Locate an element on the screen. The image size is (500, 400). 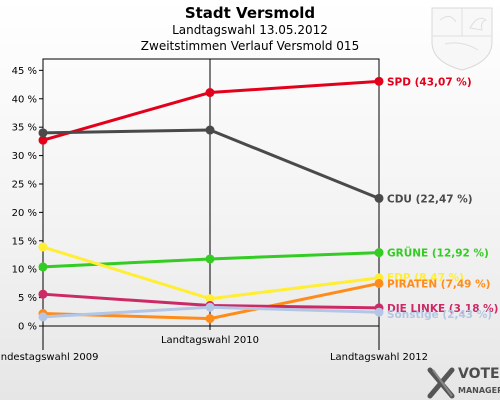
y-tick-label: 20 % is located at coordinates (24, 213).